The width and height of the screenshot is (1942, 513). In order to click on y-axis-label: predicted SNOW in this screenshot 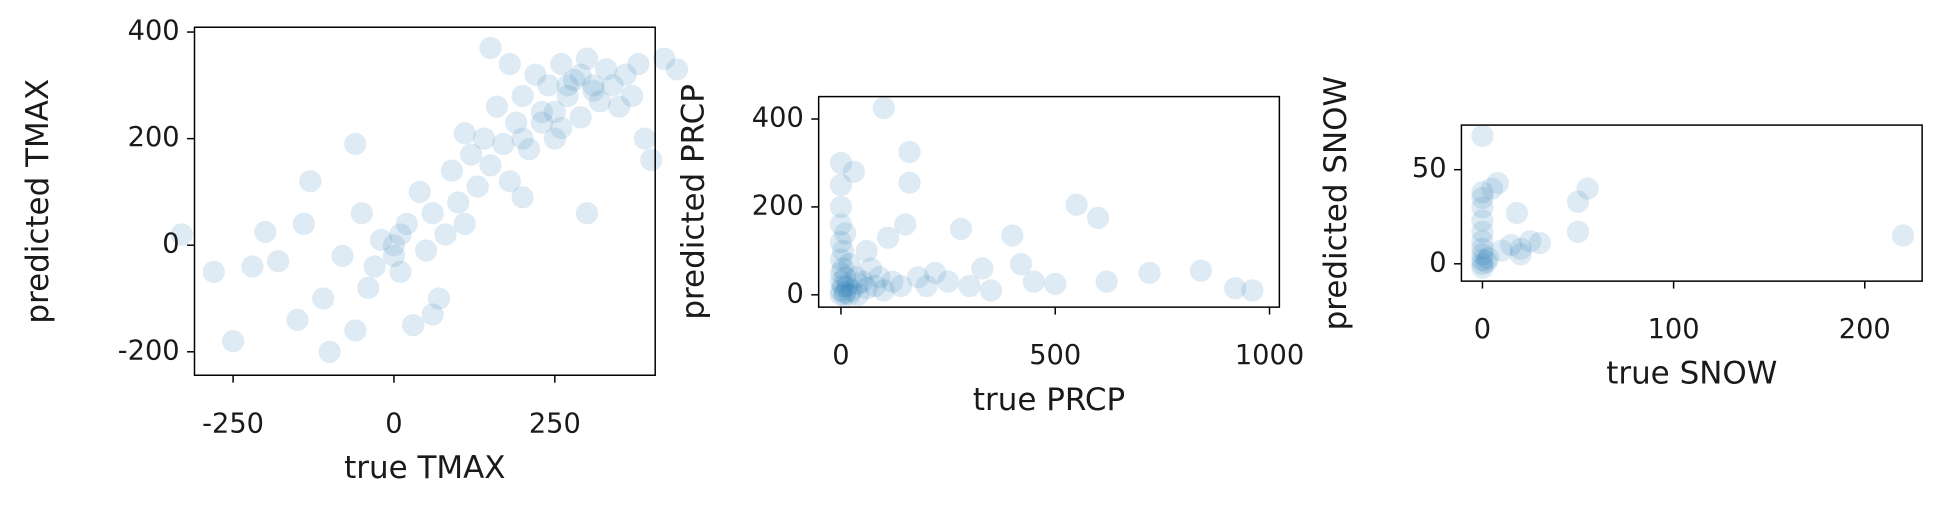, I will do `click(1336, 203)`.